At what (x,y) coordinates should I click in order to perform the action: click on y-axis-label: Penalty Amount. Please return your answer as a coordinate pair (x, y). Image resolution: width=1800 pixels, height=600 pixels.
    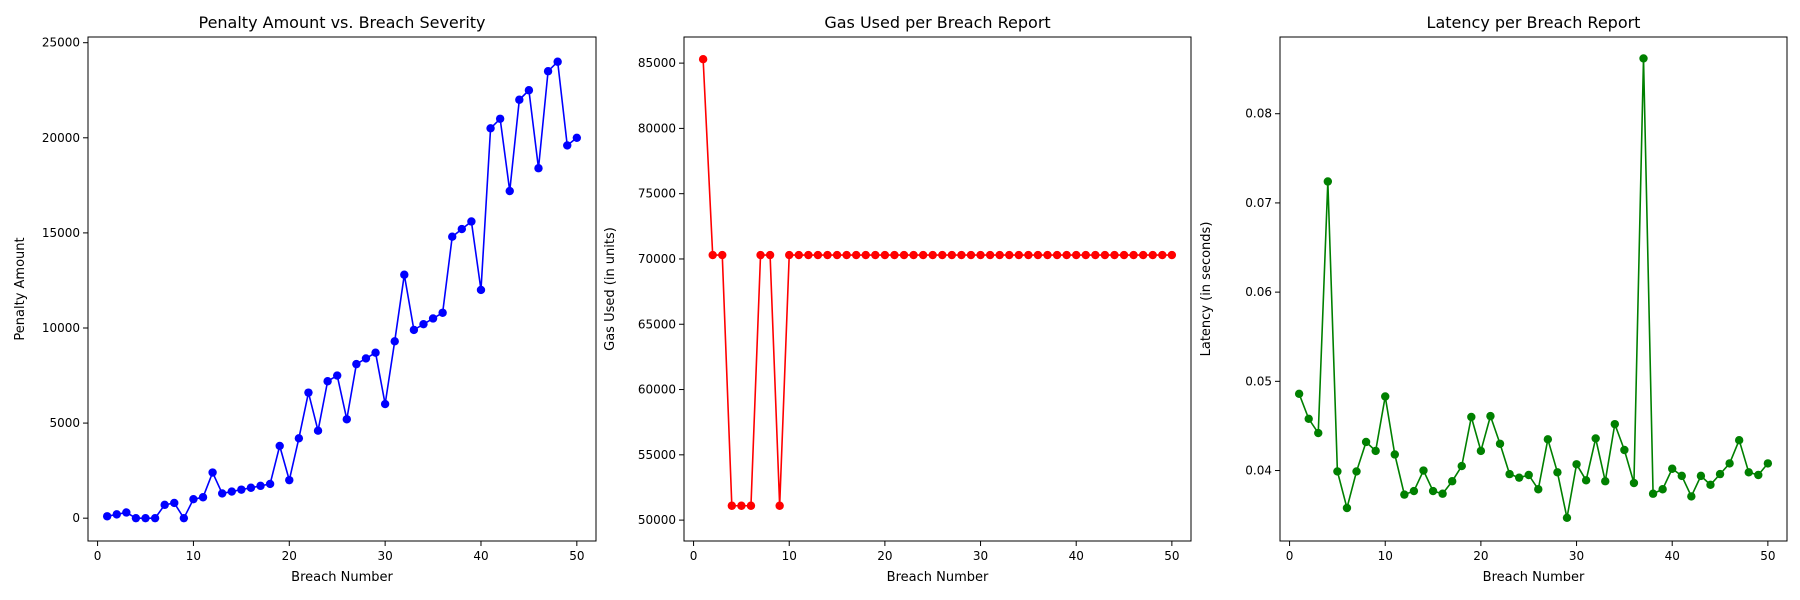
    Looking at the image, I should click on (20, 288).